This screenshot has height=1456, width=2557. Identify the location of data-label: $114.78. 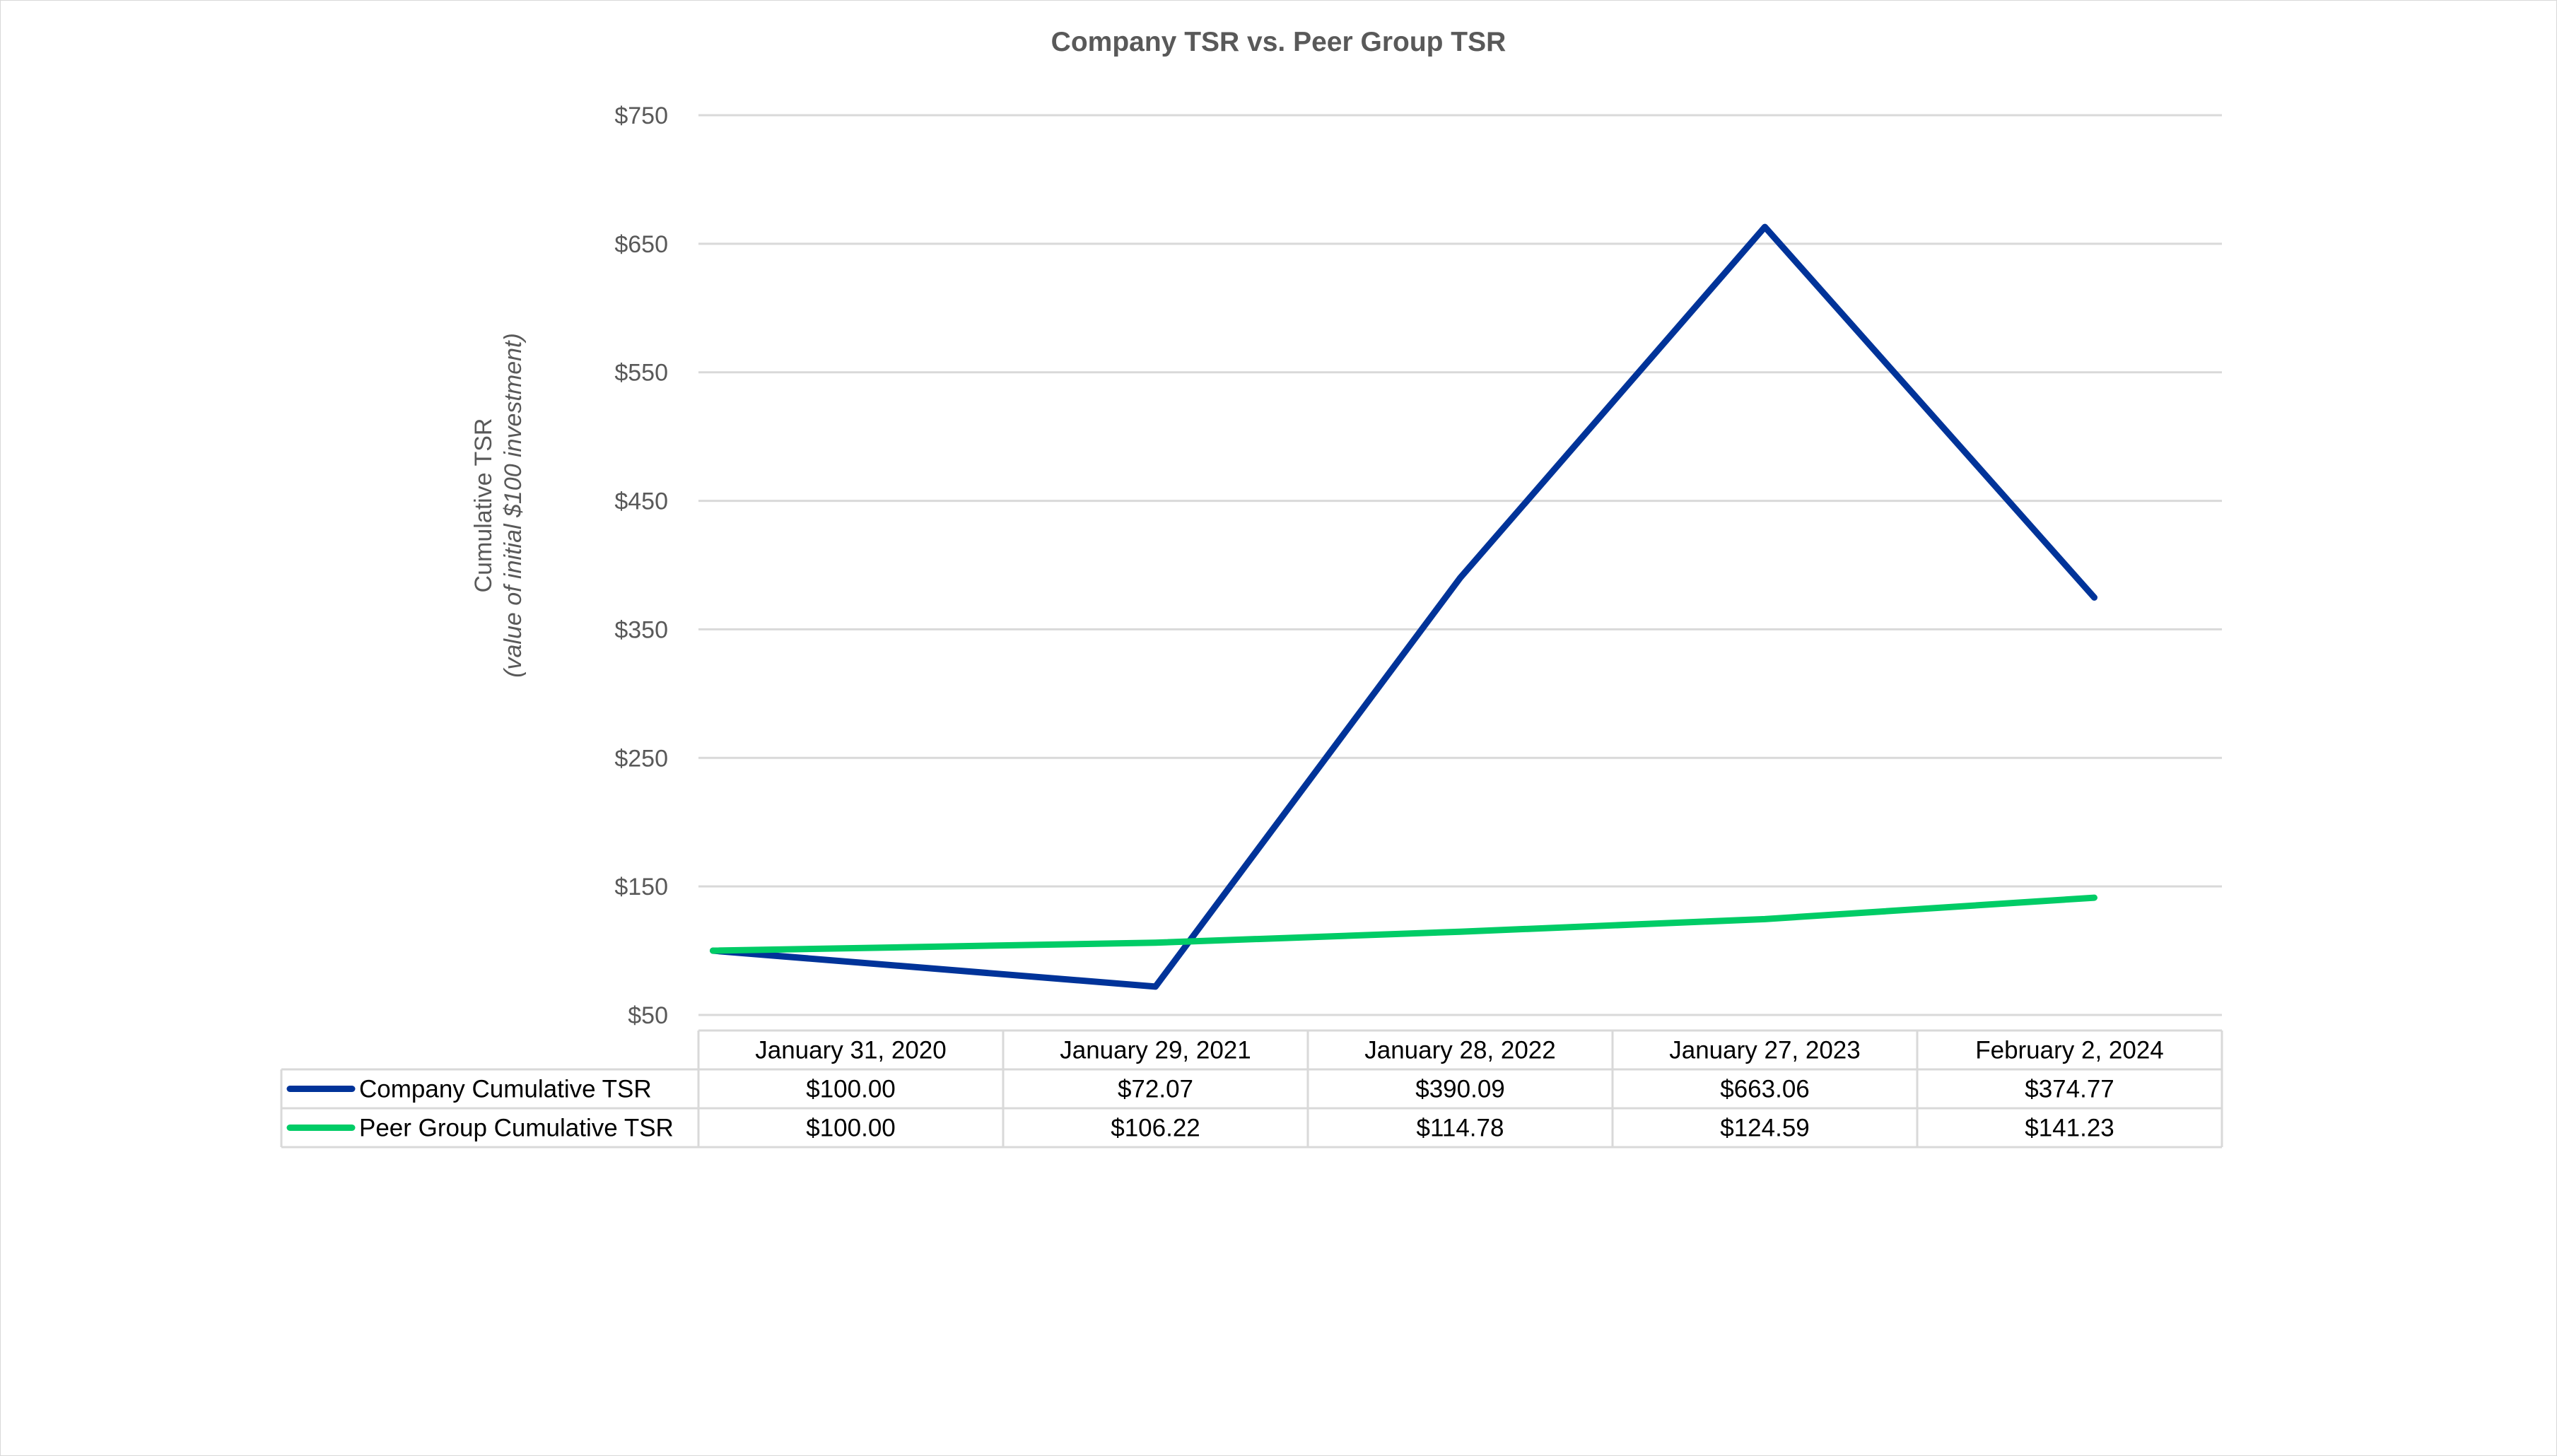
(1460, 1128).